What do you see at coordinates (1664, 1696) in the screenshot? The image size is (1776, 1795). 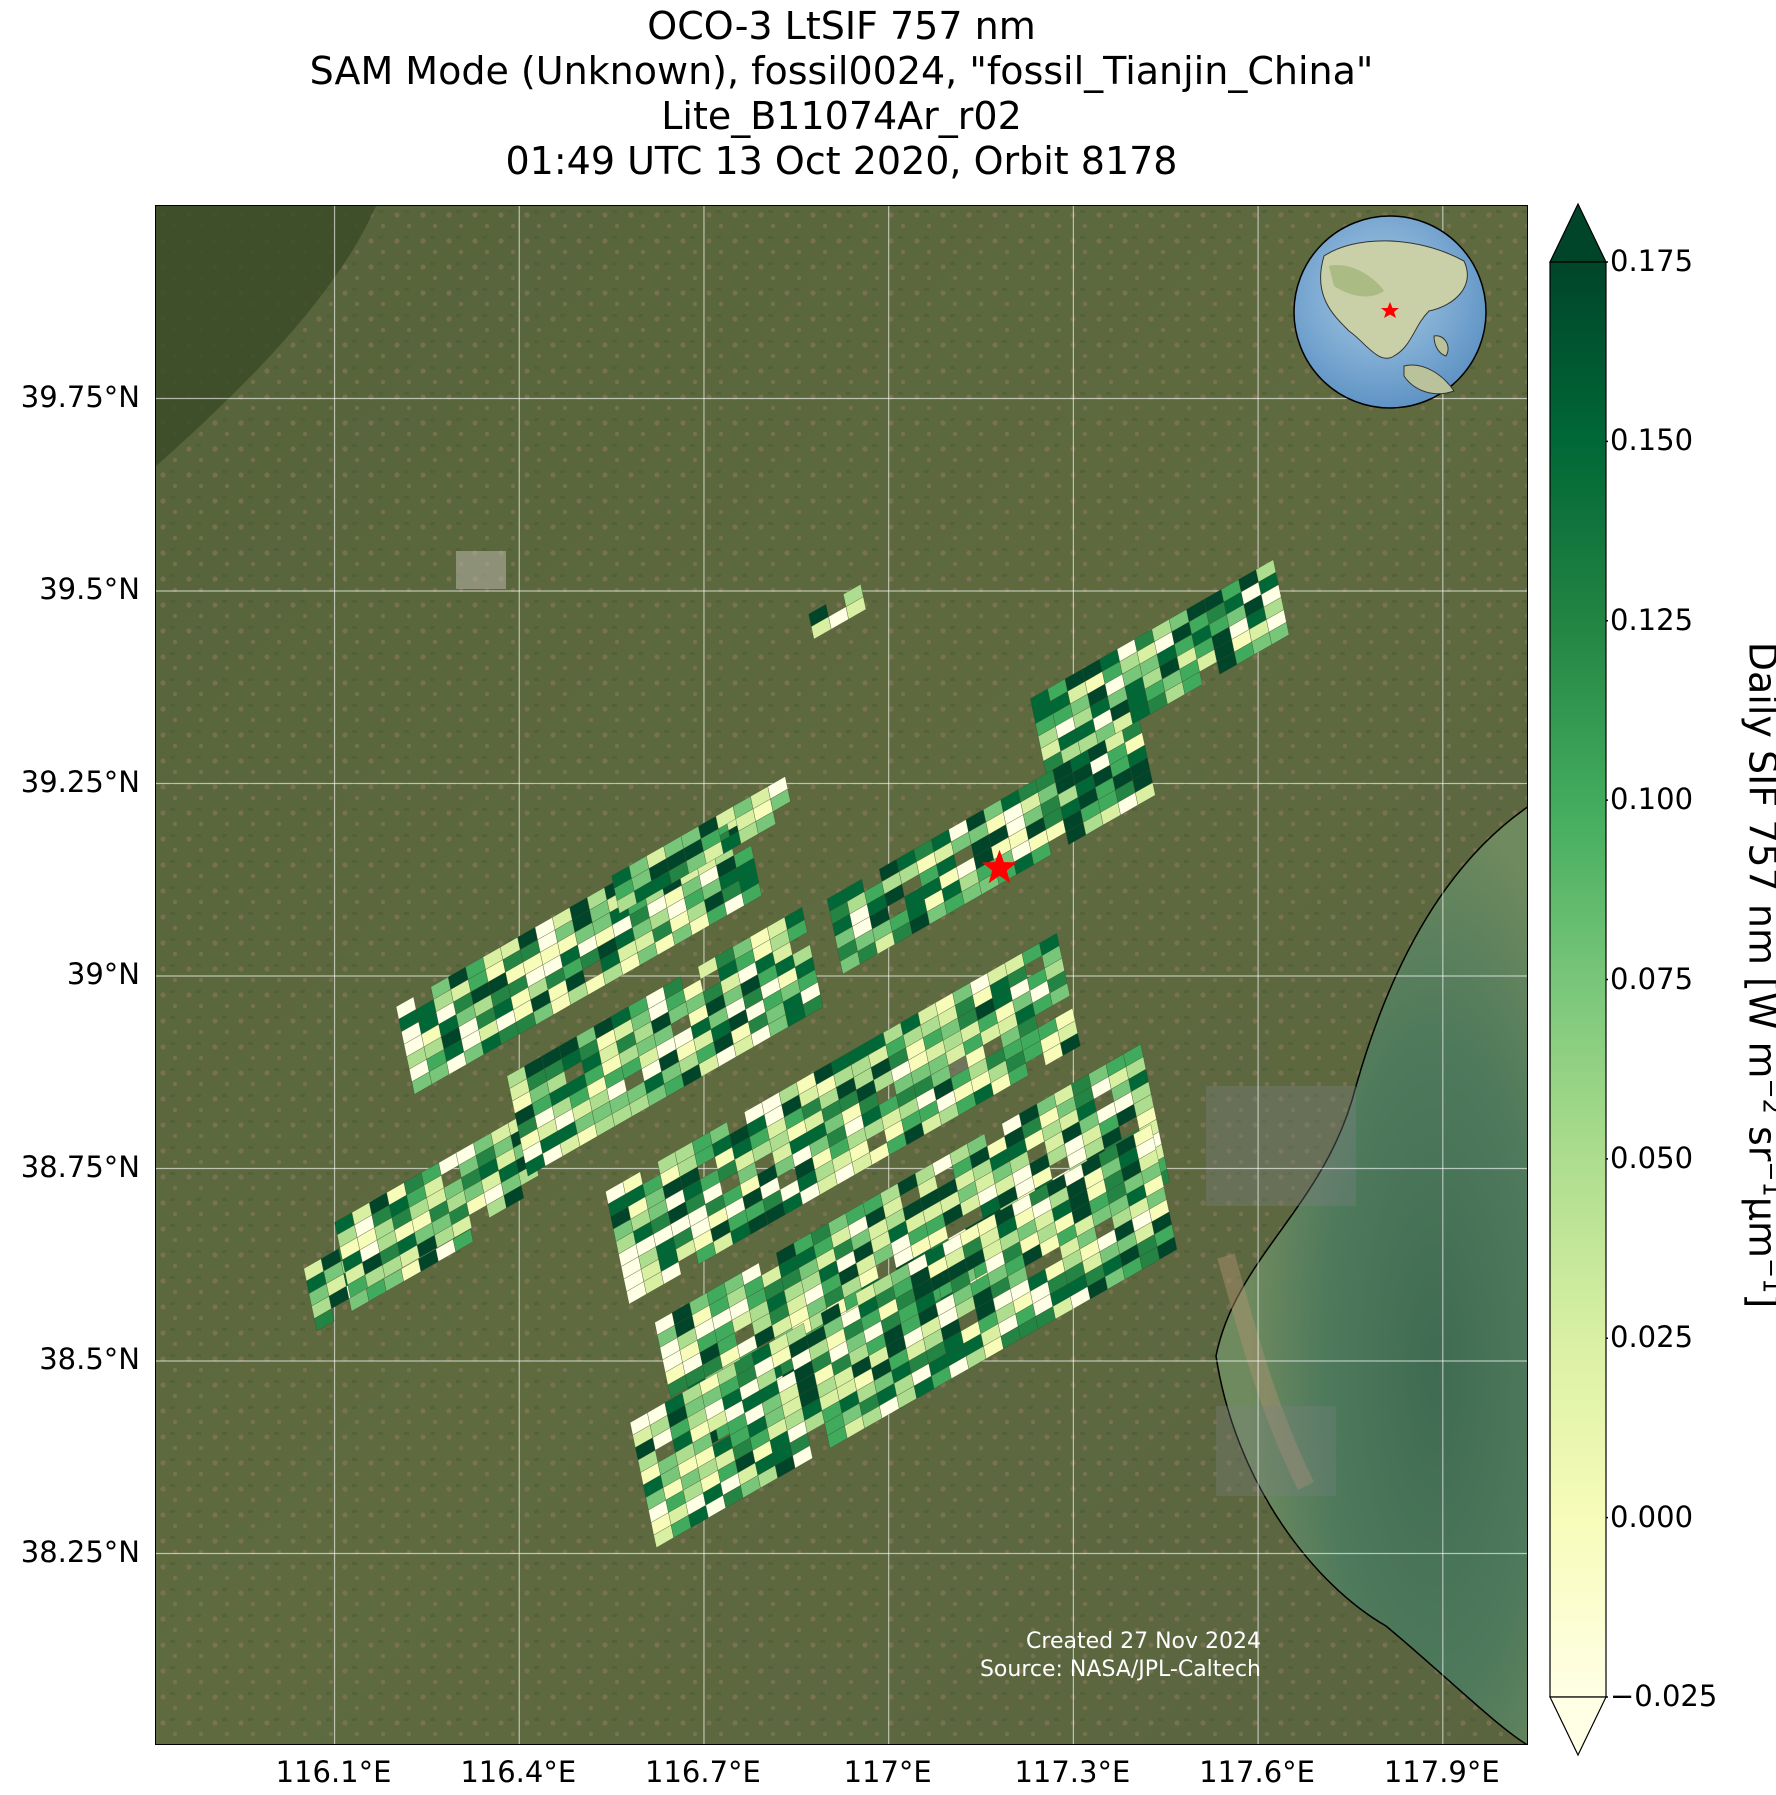 I see `colorbar-tick-label: −0.025` at bounding box center [1664, 1696].